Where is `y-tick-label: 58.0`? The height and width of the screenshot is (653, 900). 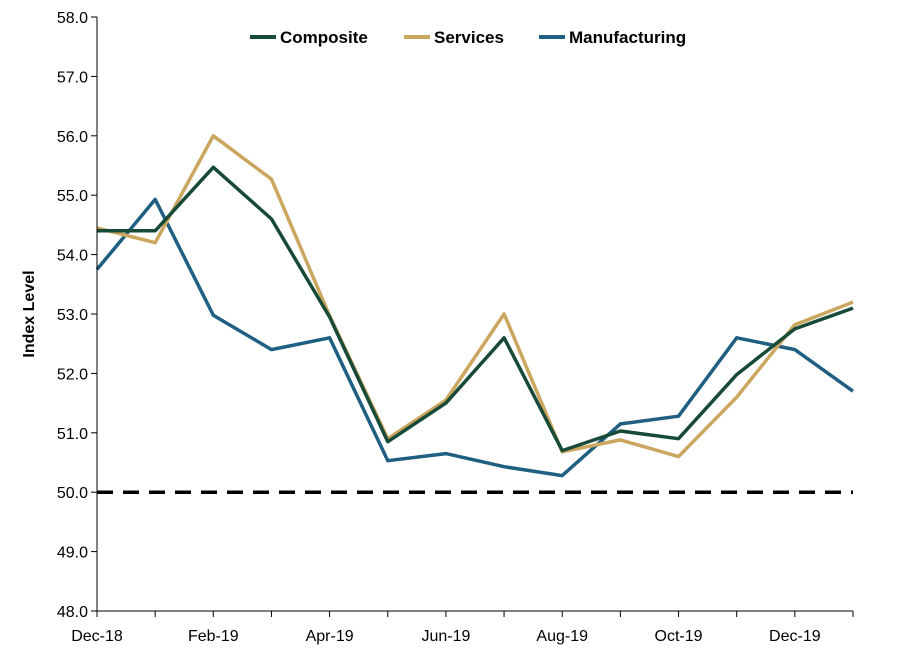
y-tick-label: 58.0 is located at coordinates (72, 18).